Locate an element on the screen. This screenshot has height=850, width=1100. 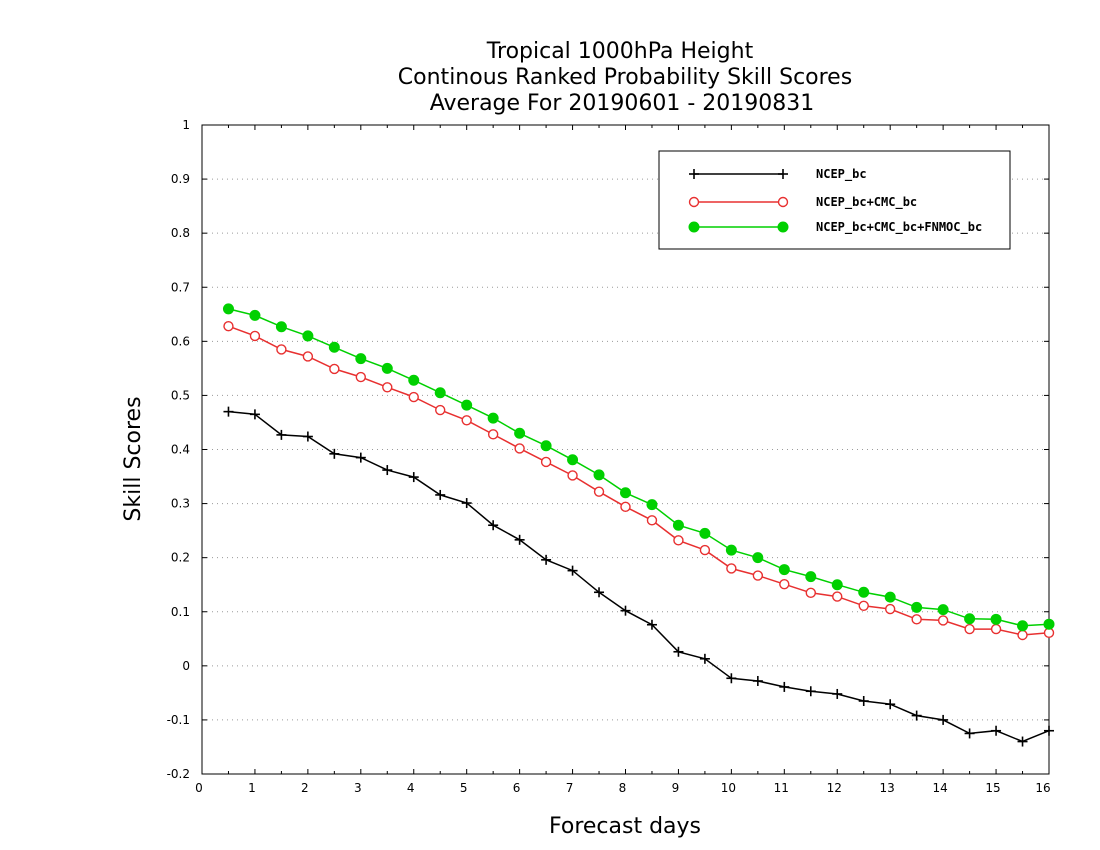
x-tick-label: 14 is located at coordinates (939, 788).